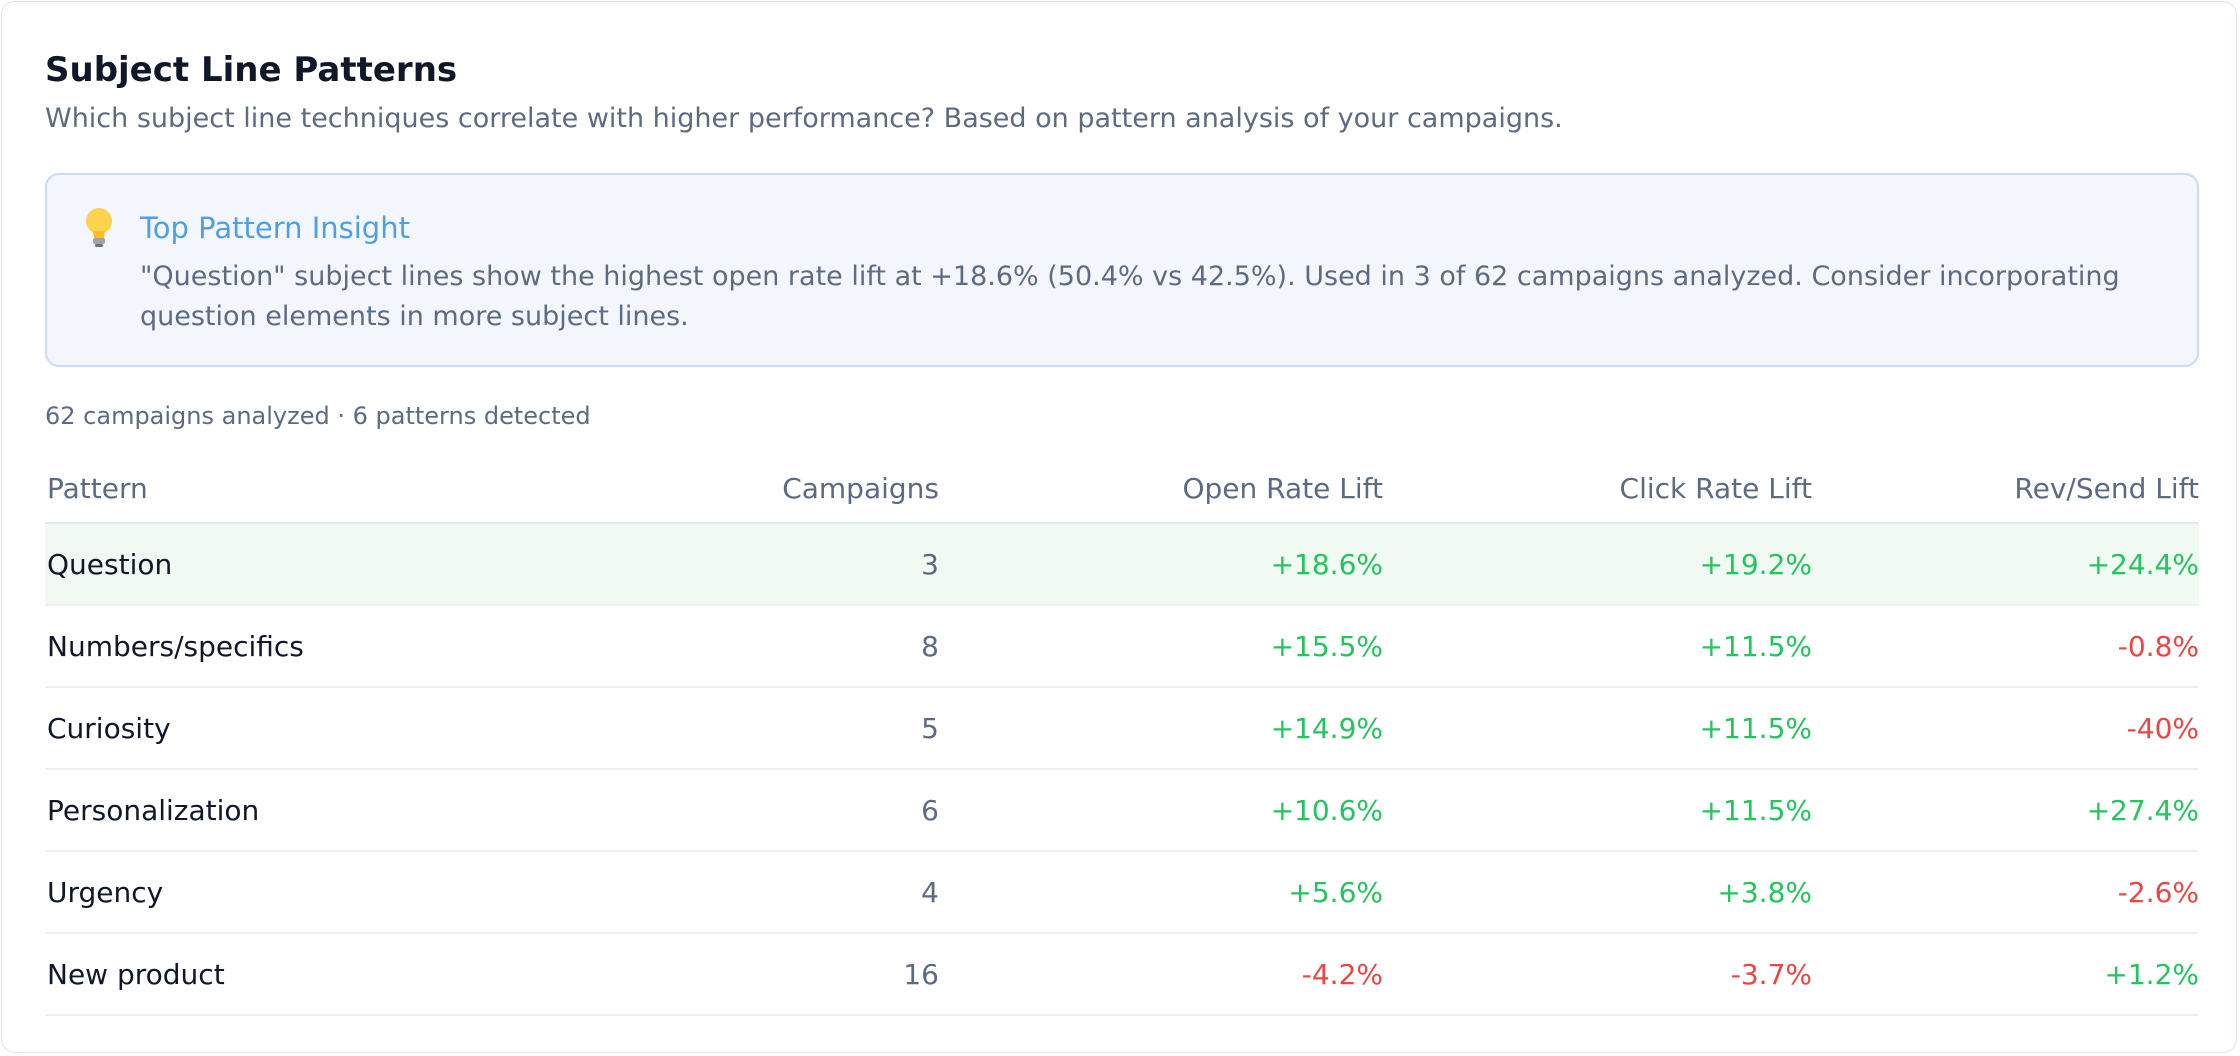 Image resolution: width=2240 pixels, height=1056 pixels. What do you see at coordinates (1597, 892) in the screenshot?
I see `table-cell: +3.8%` at bounding box center [1597, 892].